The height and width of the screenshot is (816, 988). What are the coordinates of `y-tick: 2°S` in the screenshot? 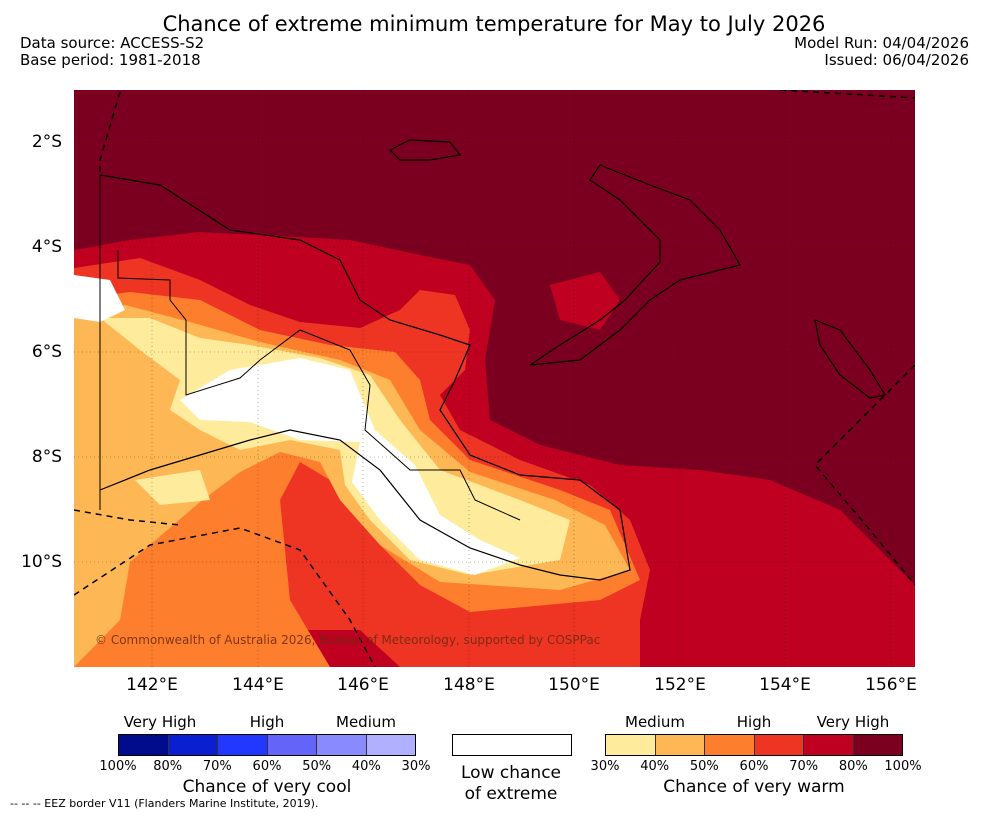 It's located at (46, 142).